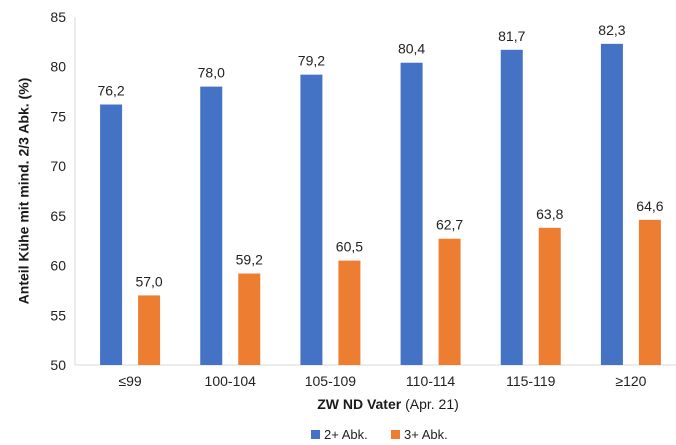 The image size is (676, 445). What do you see at coordinates (58, 67) in the screenshot?
I see `y-tick-label: 80` at bounding box center [58, 67].